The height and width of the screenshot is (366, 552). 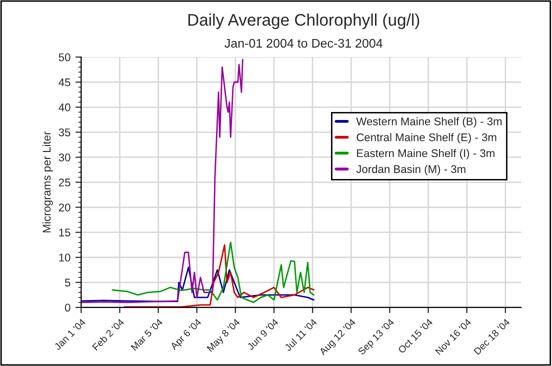 I want to click on x-tick-label: Aug 12 '04, so click(x=338, y=337).